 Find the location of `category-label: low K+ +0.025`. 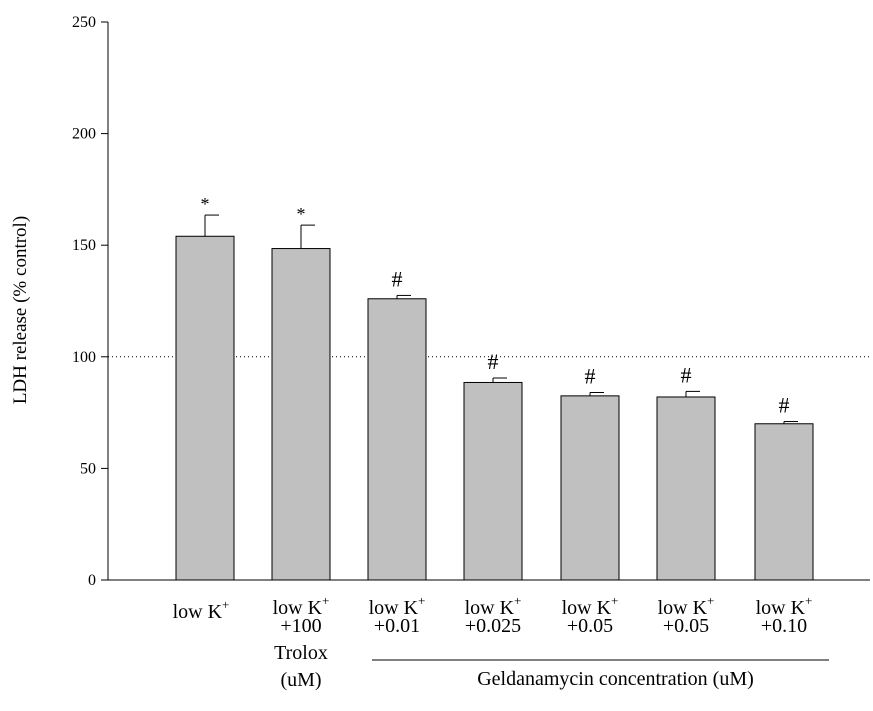

category-label: low K+ +0.025 is located at coordinates (493, 615).